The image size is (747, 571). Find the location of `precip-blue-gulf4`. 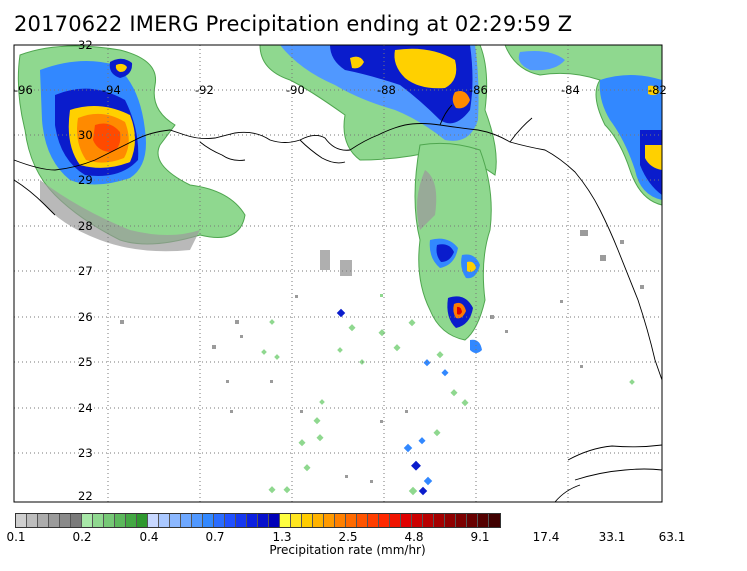

precip-blue-gulf4 is located at coordinates (476, 346).